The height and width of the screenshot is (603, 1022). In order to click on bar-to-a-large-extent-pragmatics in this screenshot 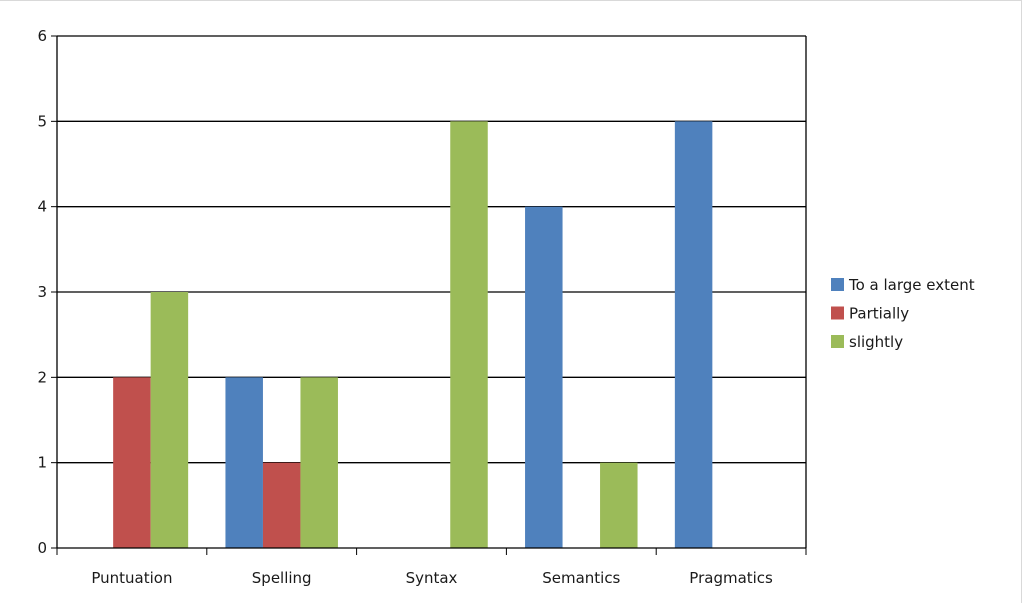, I will do `click(693, 334)`.